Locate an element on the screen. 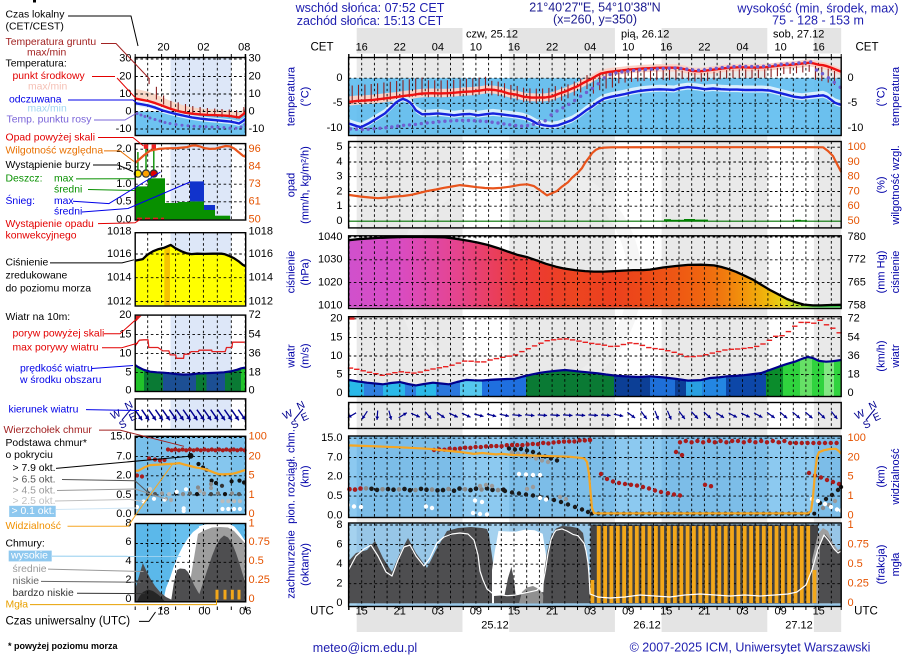 The image size is (910, 660). svg-text: Chmury: is located at coordinates (25, 543).